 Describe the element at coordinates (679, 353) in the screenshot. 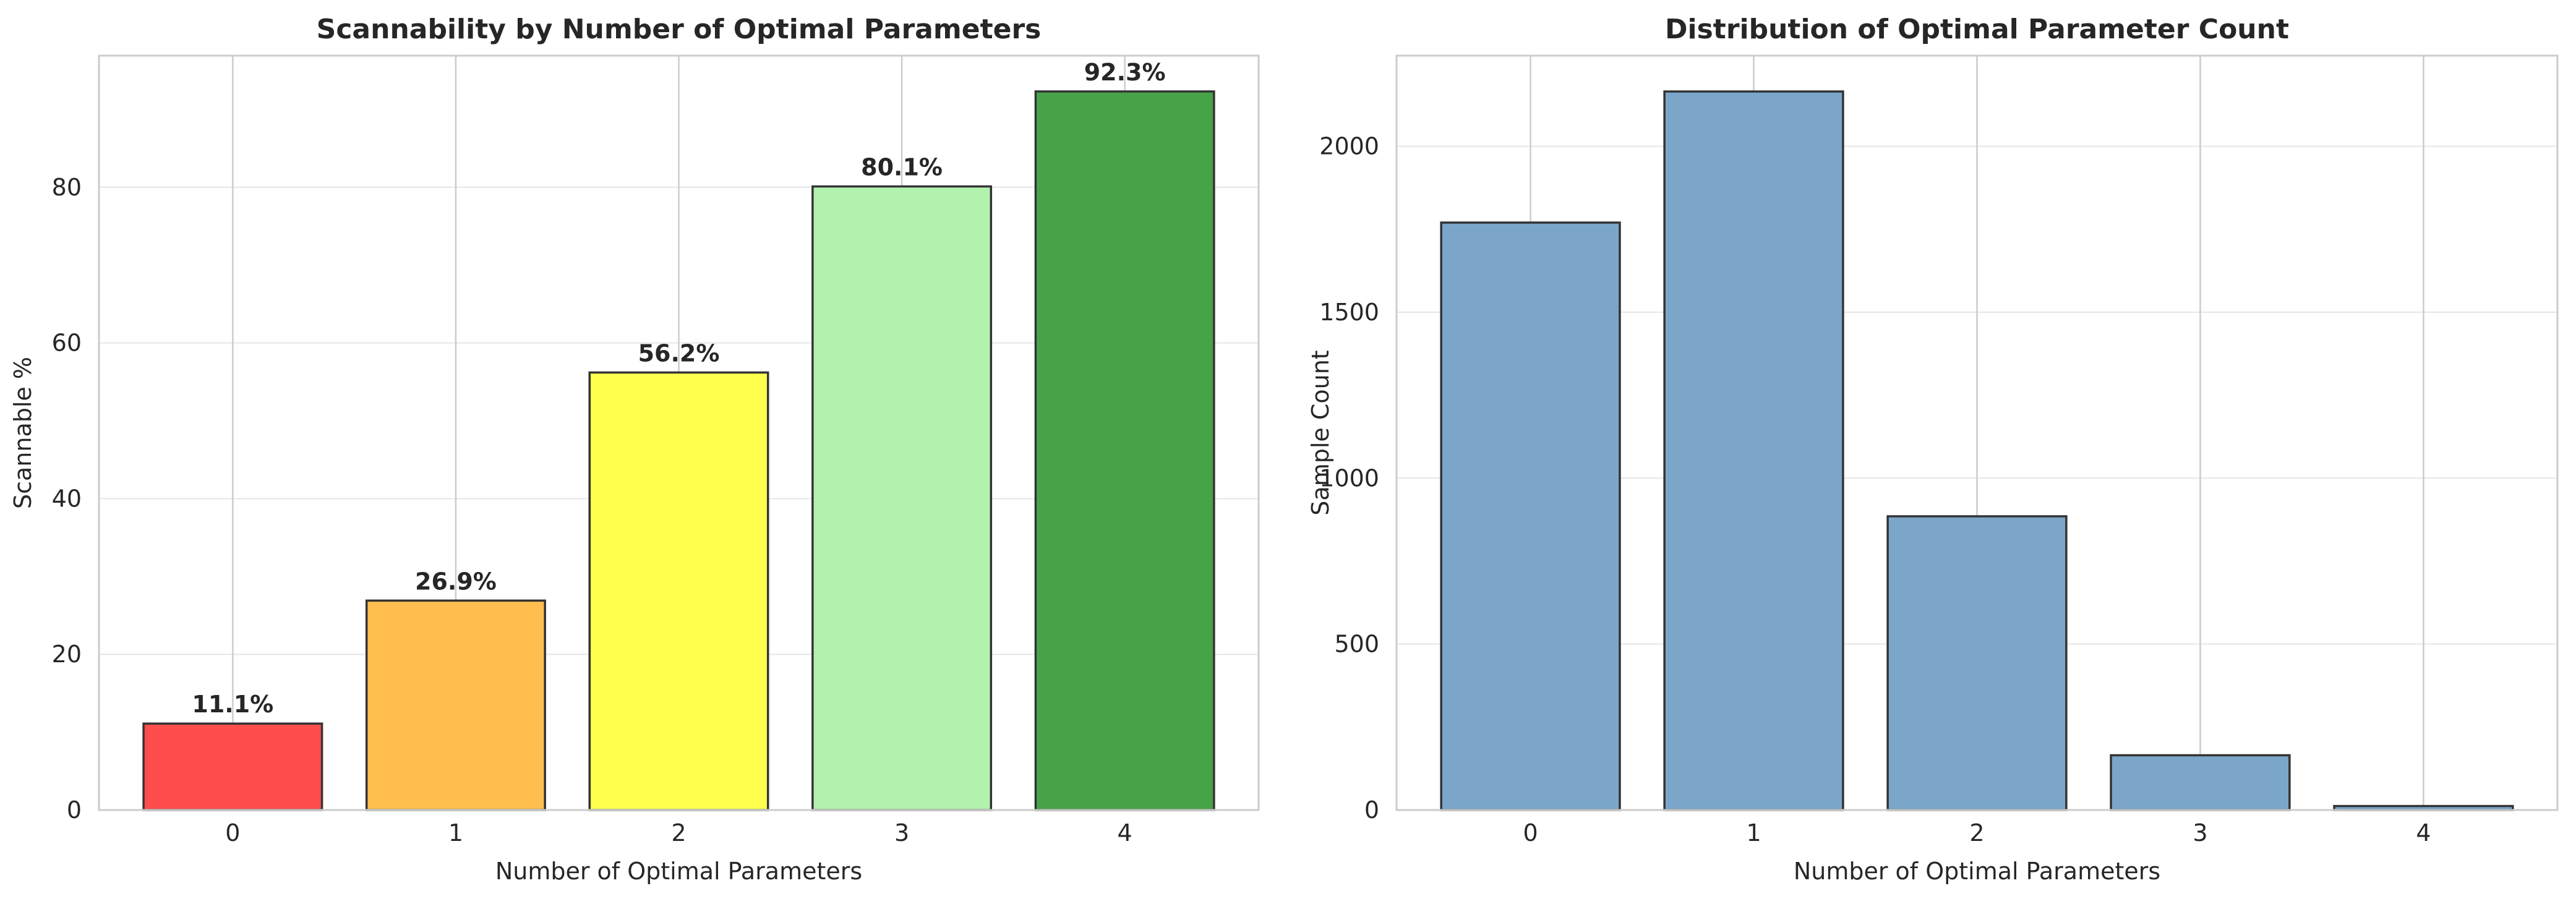

I see `data-label: 56.2%` at that location.